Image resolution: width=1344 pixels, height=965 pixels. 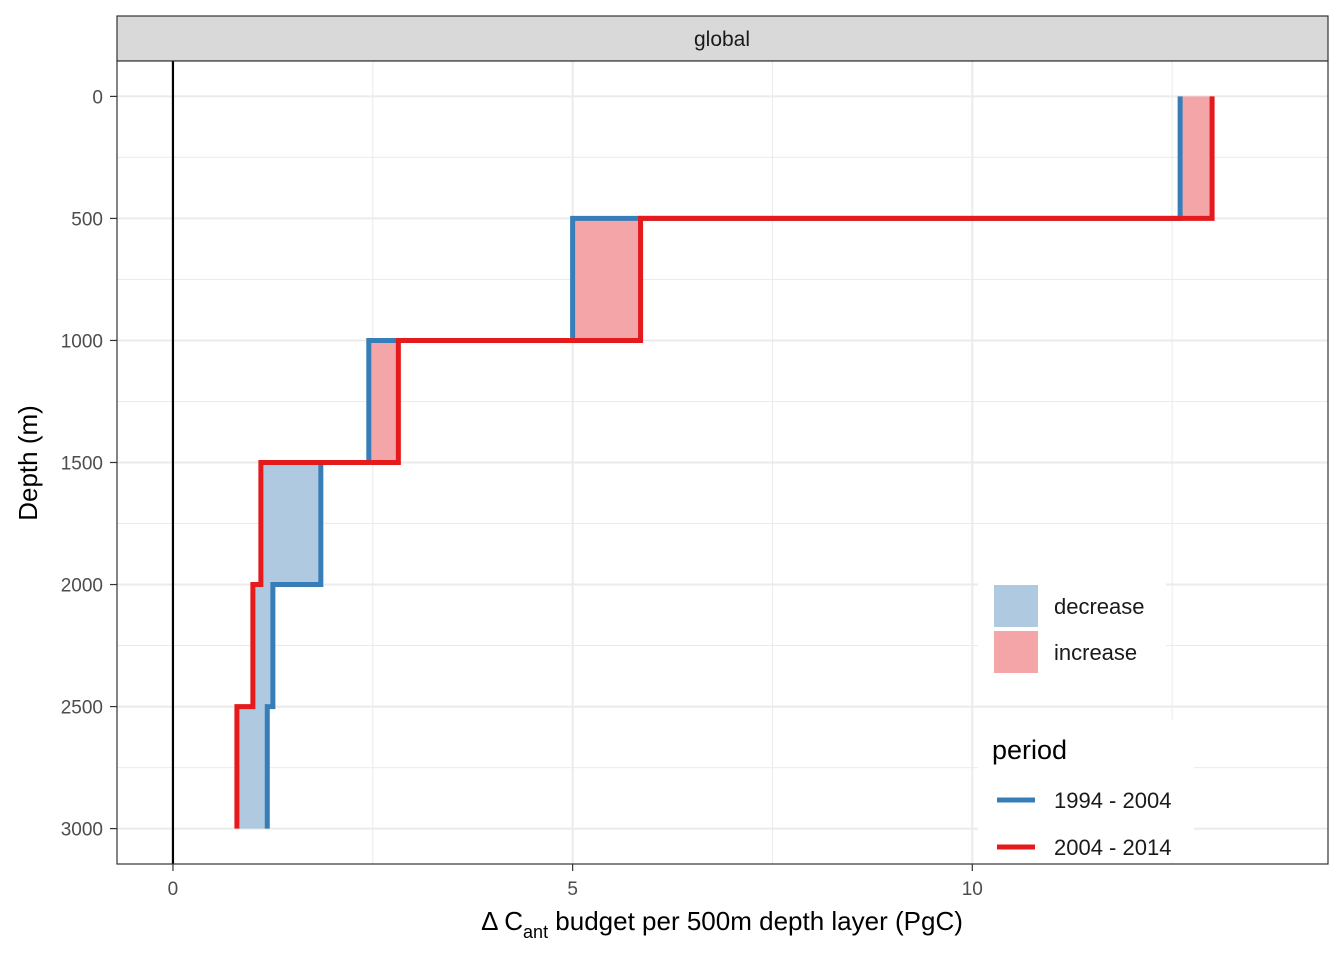 I want to click on x-tick-label: 5, so click(x=572, y=889).